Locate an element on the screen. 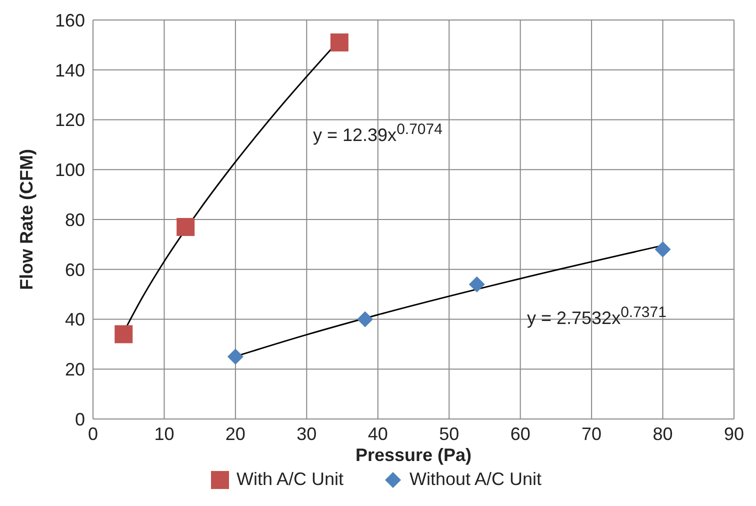  x-axis-title: Pressure (Pa) is located at coordinates (413, 455).